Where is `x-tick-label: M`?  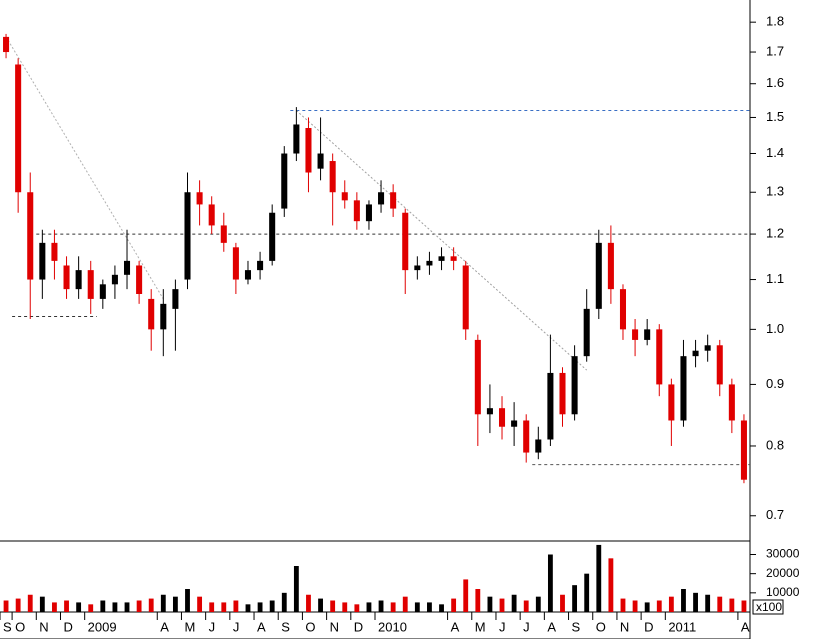 x-tick-label: M is located at coordinates (480, 626).